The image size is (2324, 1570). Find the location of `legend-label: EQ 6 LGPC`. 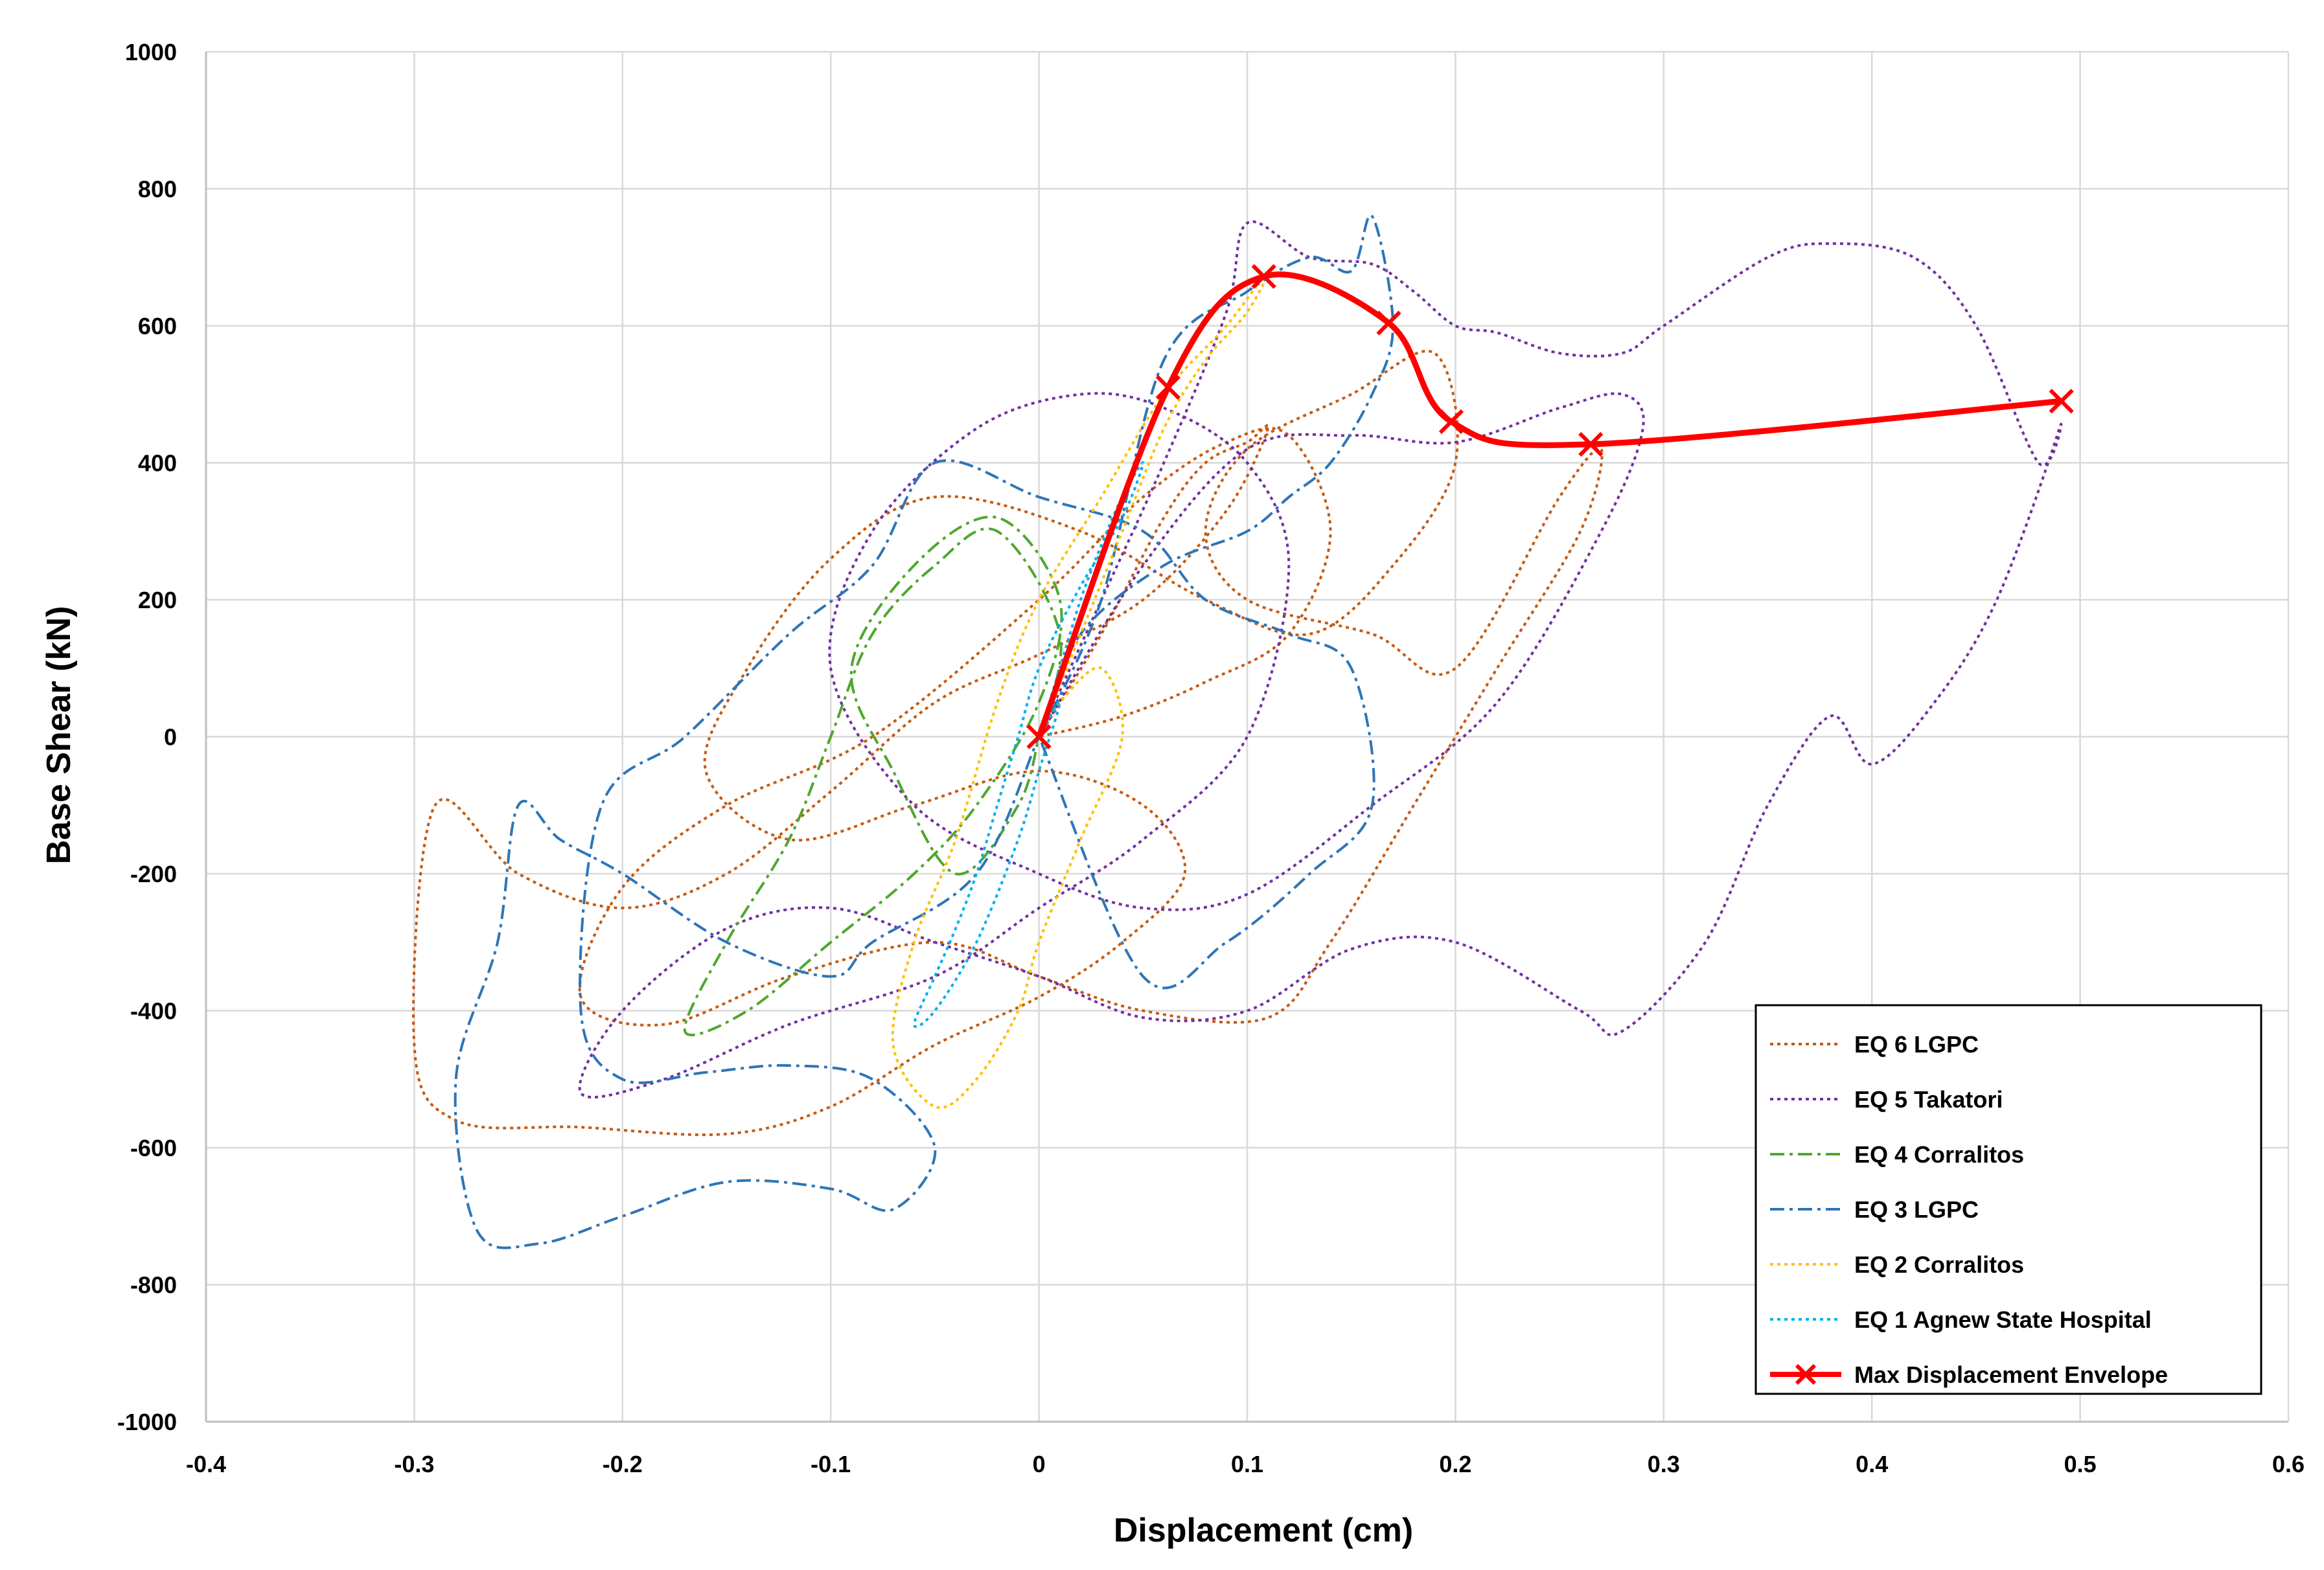

legend-label: EQ 6 LGPC is located at coordinates (1916, 1044).